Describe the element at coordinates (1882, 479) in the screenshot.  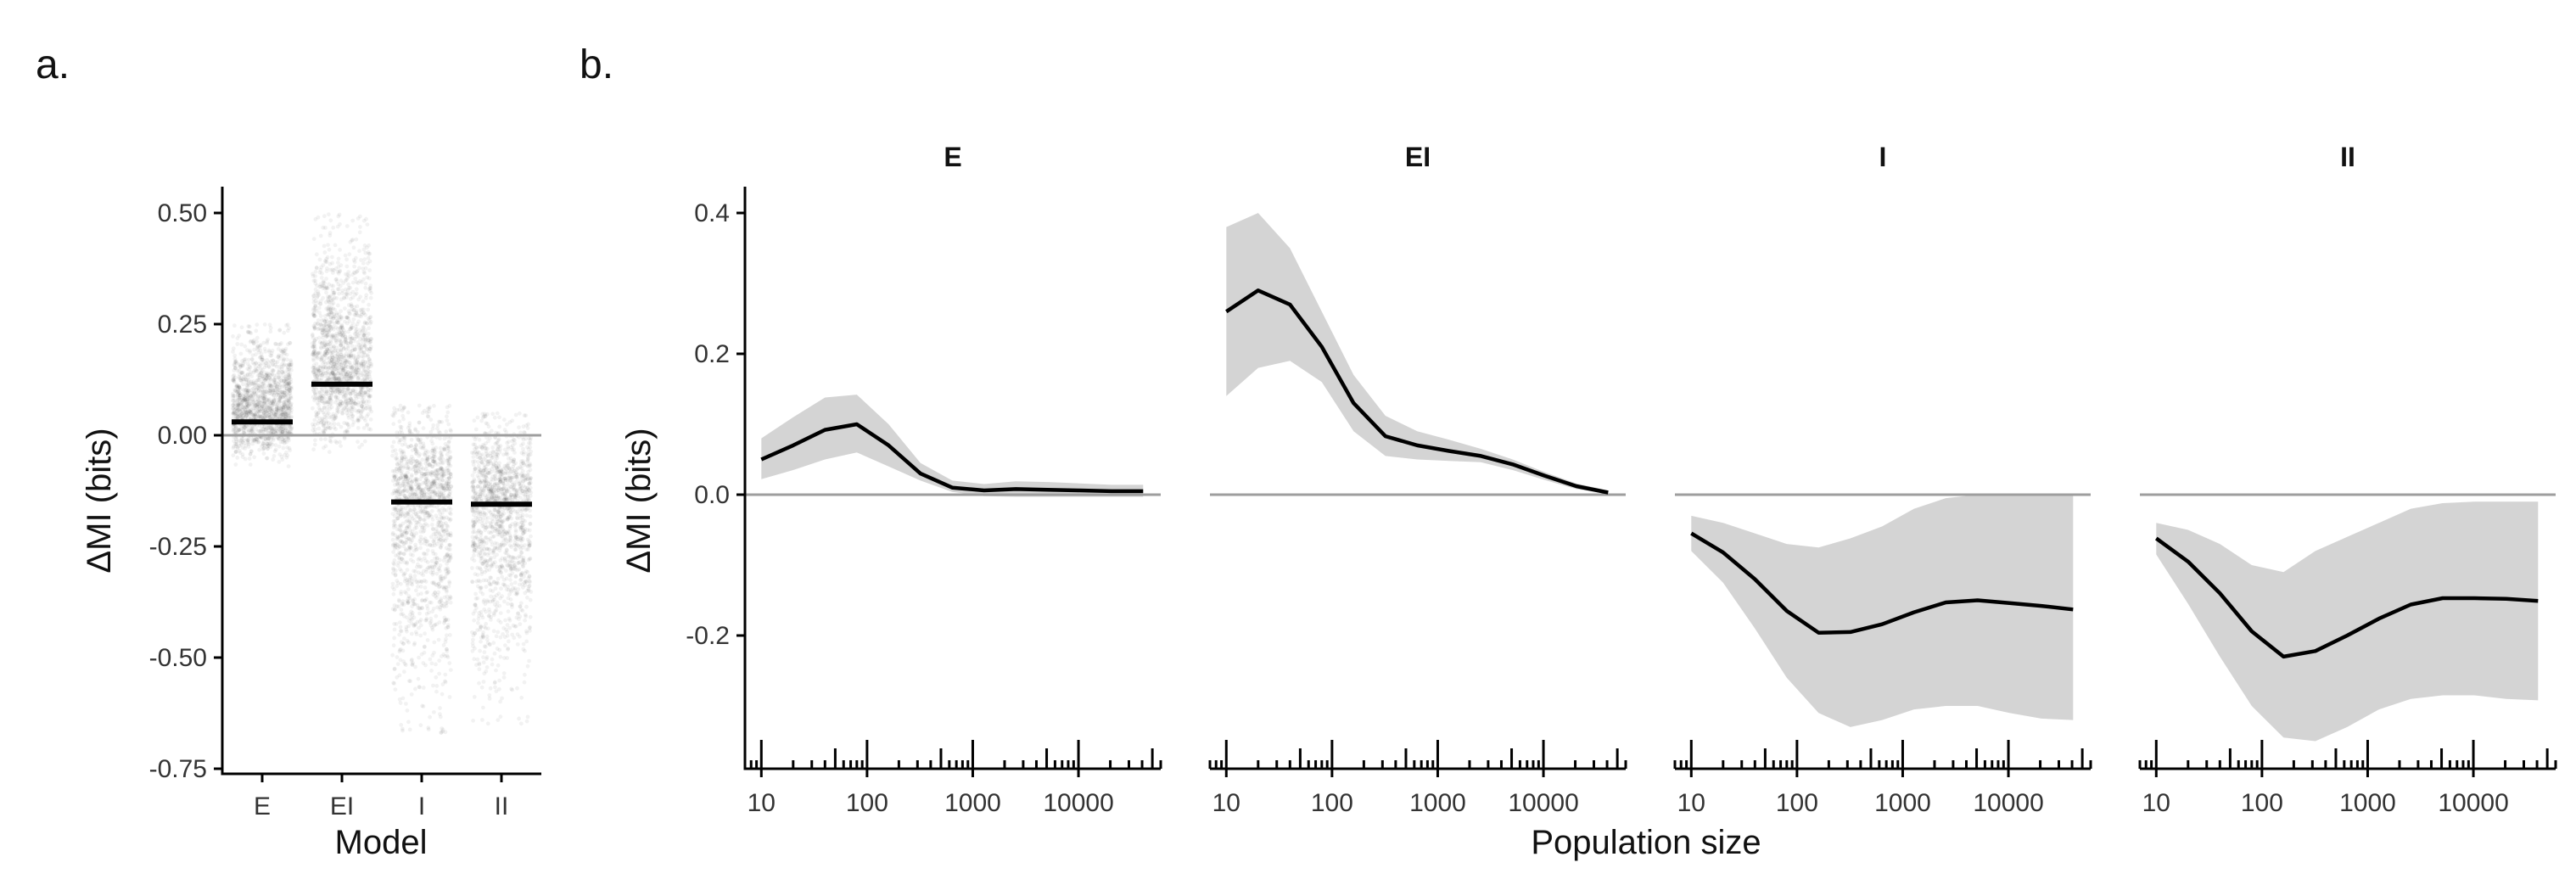
I see `facet-i: I 10 100 1000 10000` at that location.